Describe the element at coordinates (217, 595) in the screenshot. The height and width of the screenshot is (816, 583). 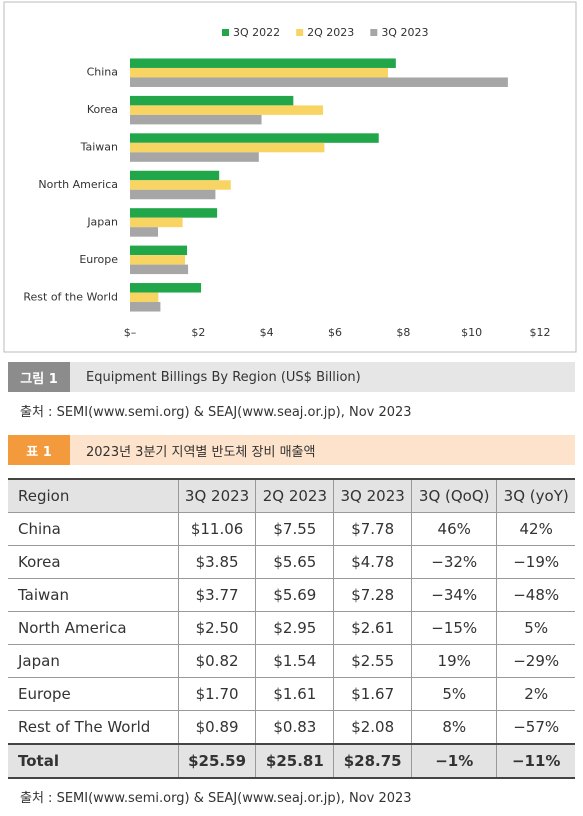
I see `table-cell: $3.77` at that location.